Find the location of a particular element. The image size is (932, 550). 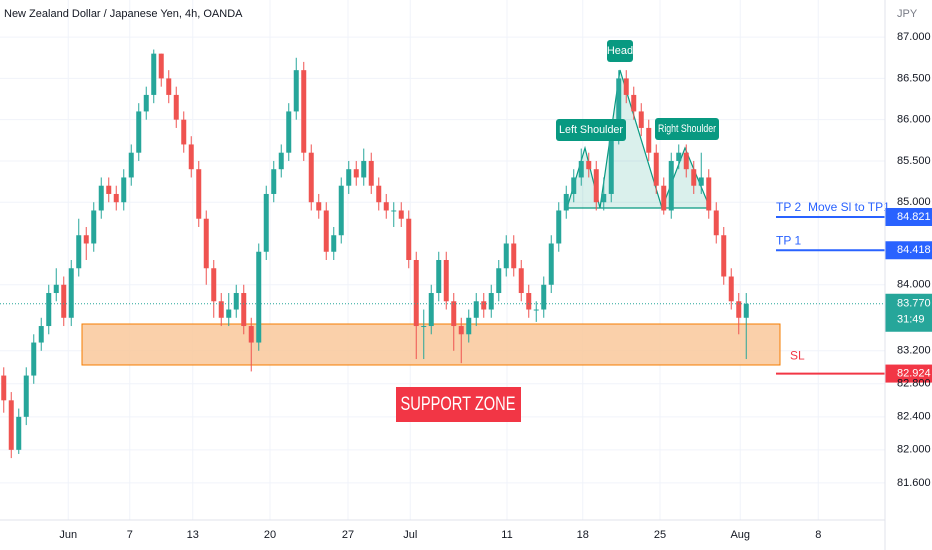

y-tick-label: 84.000 is located at coordinates (914, 285).